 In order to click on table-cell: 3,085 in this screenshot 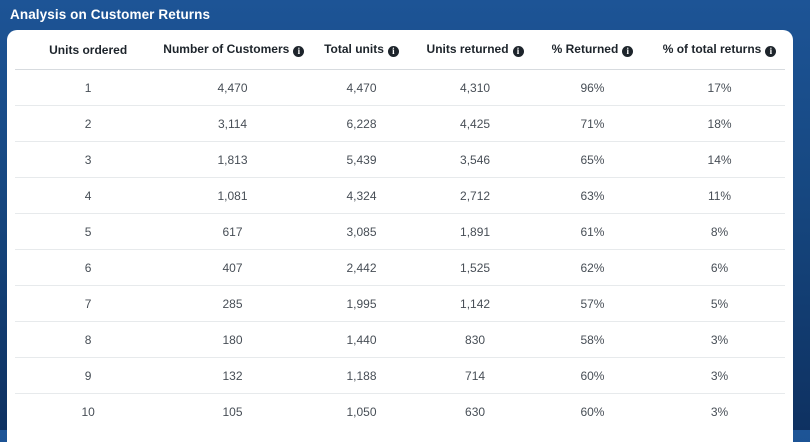, I will do `click(361, 231)`.